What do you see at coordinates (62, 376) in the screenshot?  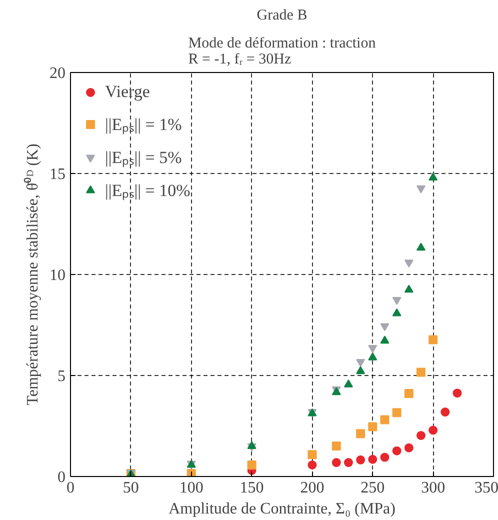 I see `y-tick-label: 5` at bounding box center [62, 376].